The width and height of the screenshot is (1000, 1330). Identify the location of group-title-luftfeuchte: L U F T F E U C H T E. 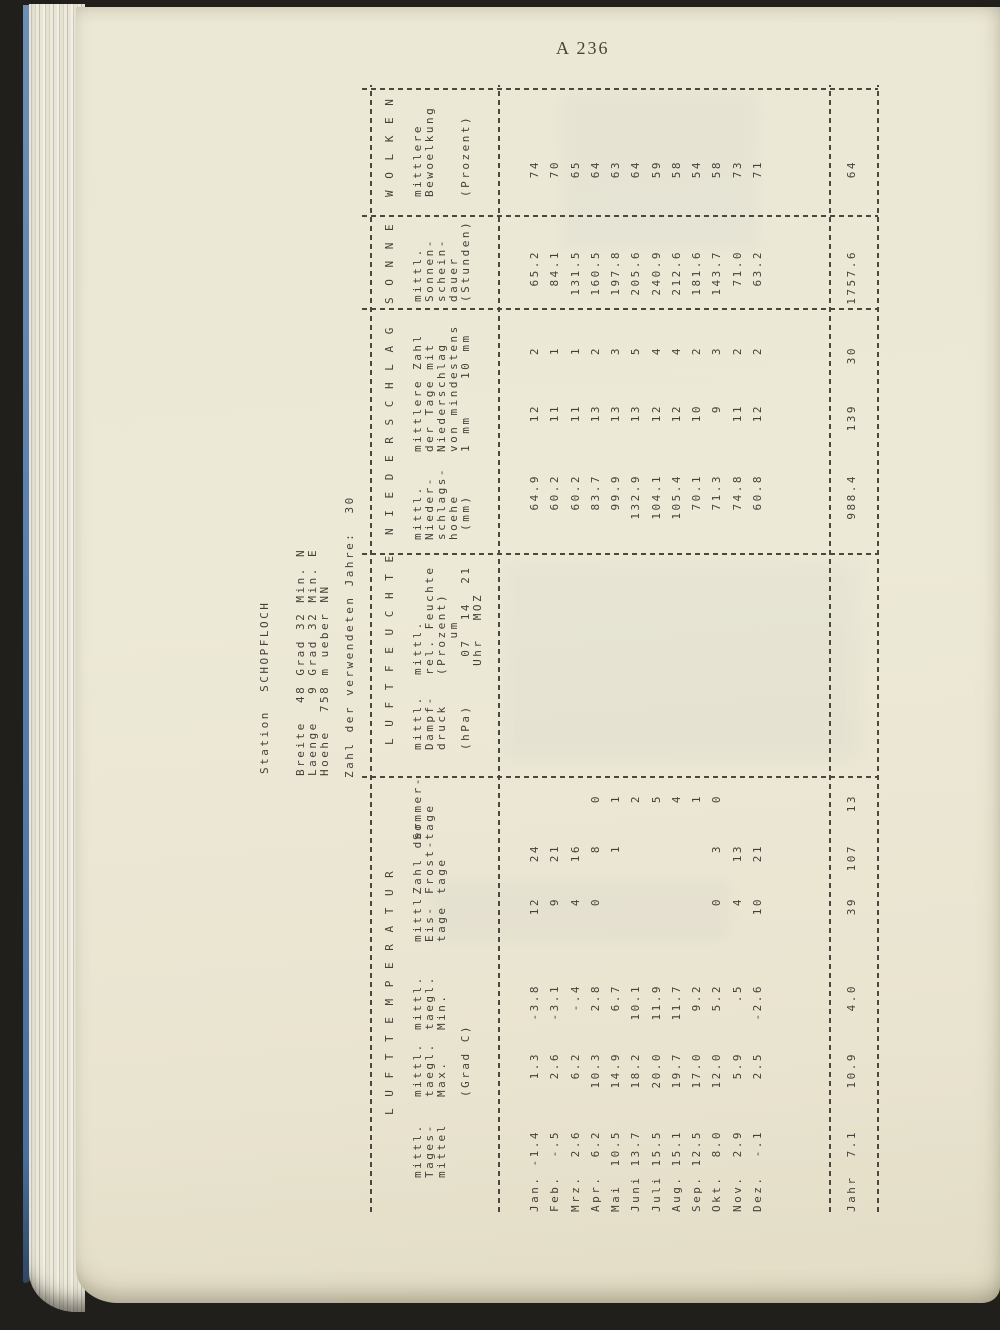
(389, 649).